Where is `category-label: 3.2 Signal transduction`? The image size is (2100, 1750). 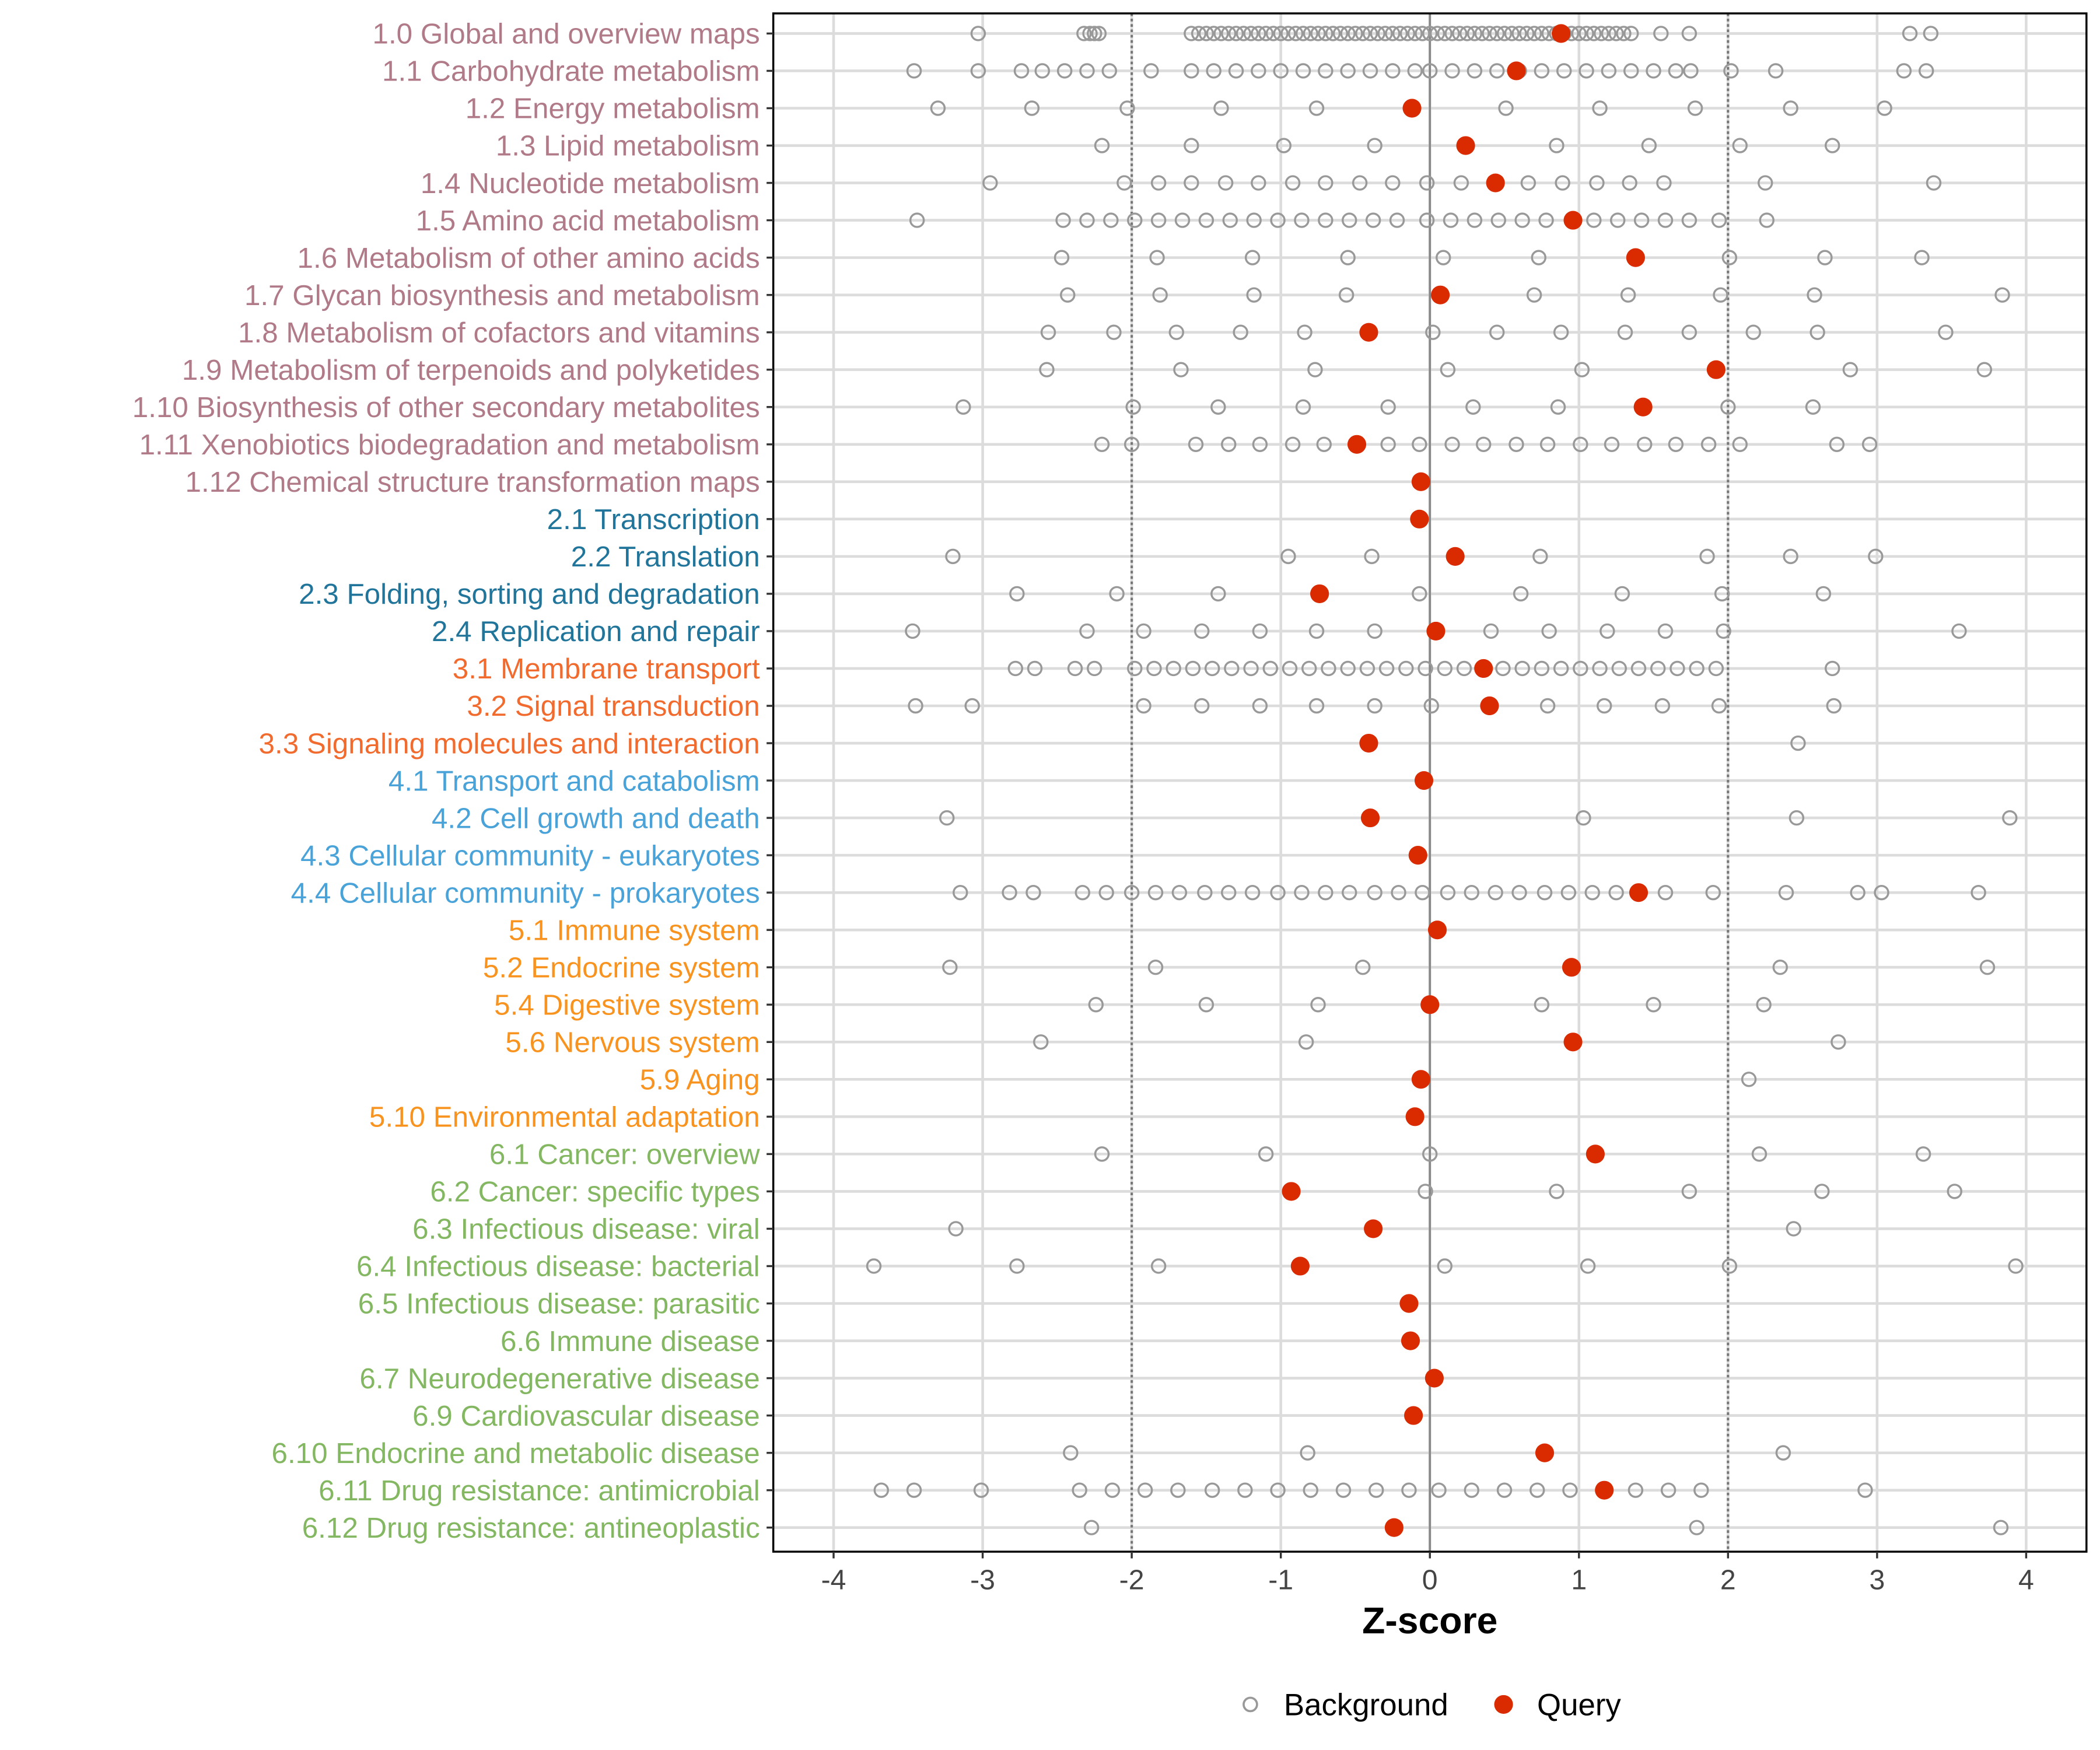 category-label: 3.2 Signal transduction is located at coordinates (613, 706).